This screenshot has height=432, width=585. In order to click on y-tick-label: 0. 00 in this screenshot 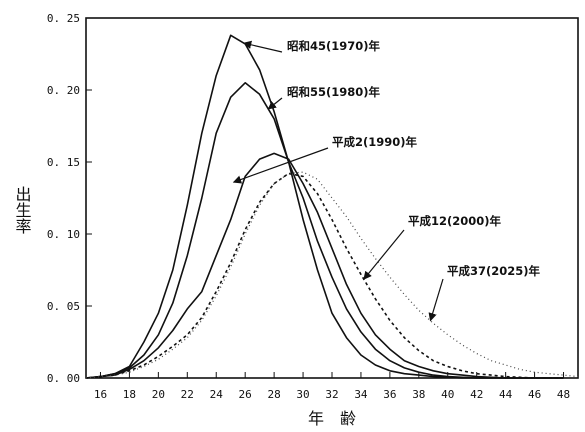, I will do `click(63, 378)`.